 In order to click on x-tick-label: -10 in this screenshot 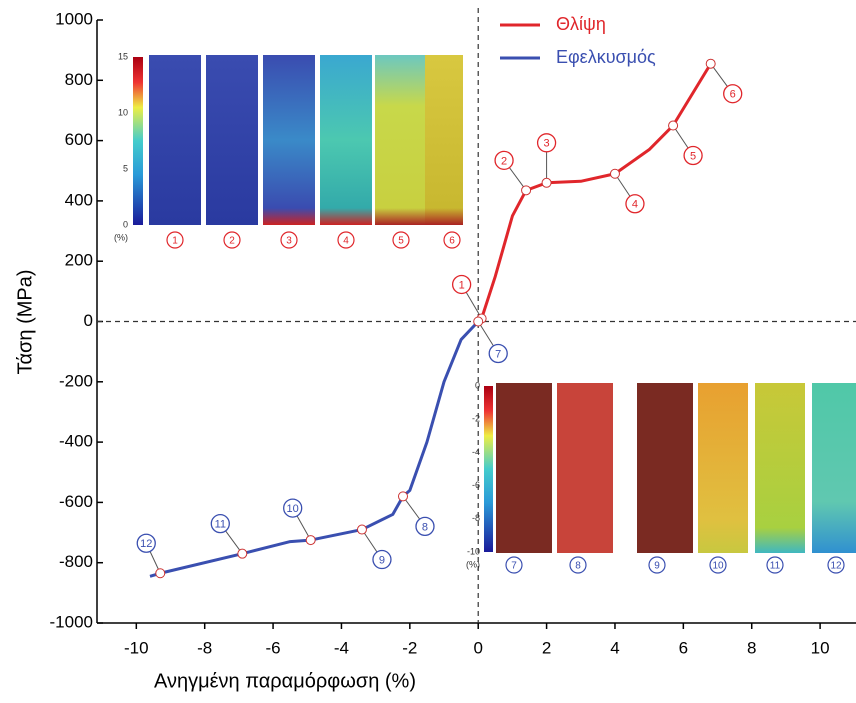, I will do `click(136, 647)`.